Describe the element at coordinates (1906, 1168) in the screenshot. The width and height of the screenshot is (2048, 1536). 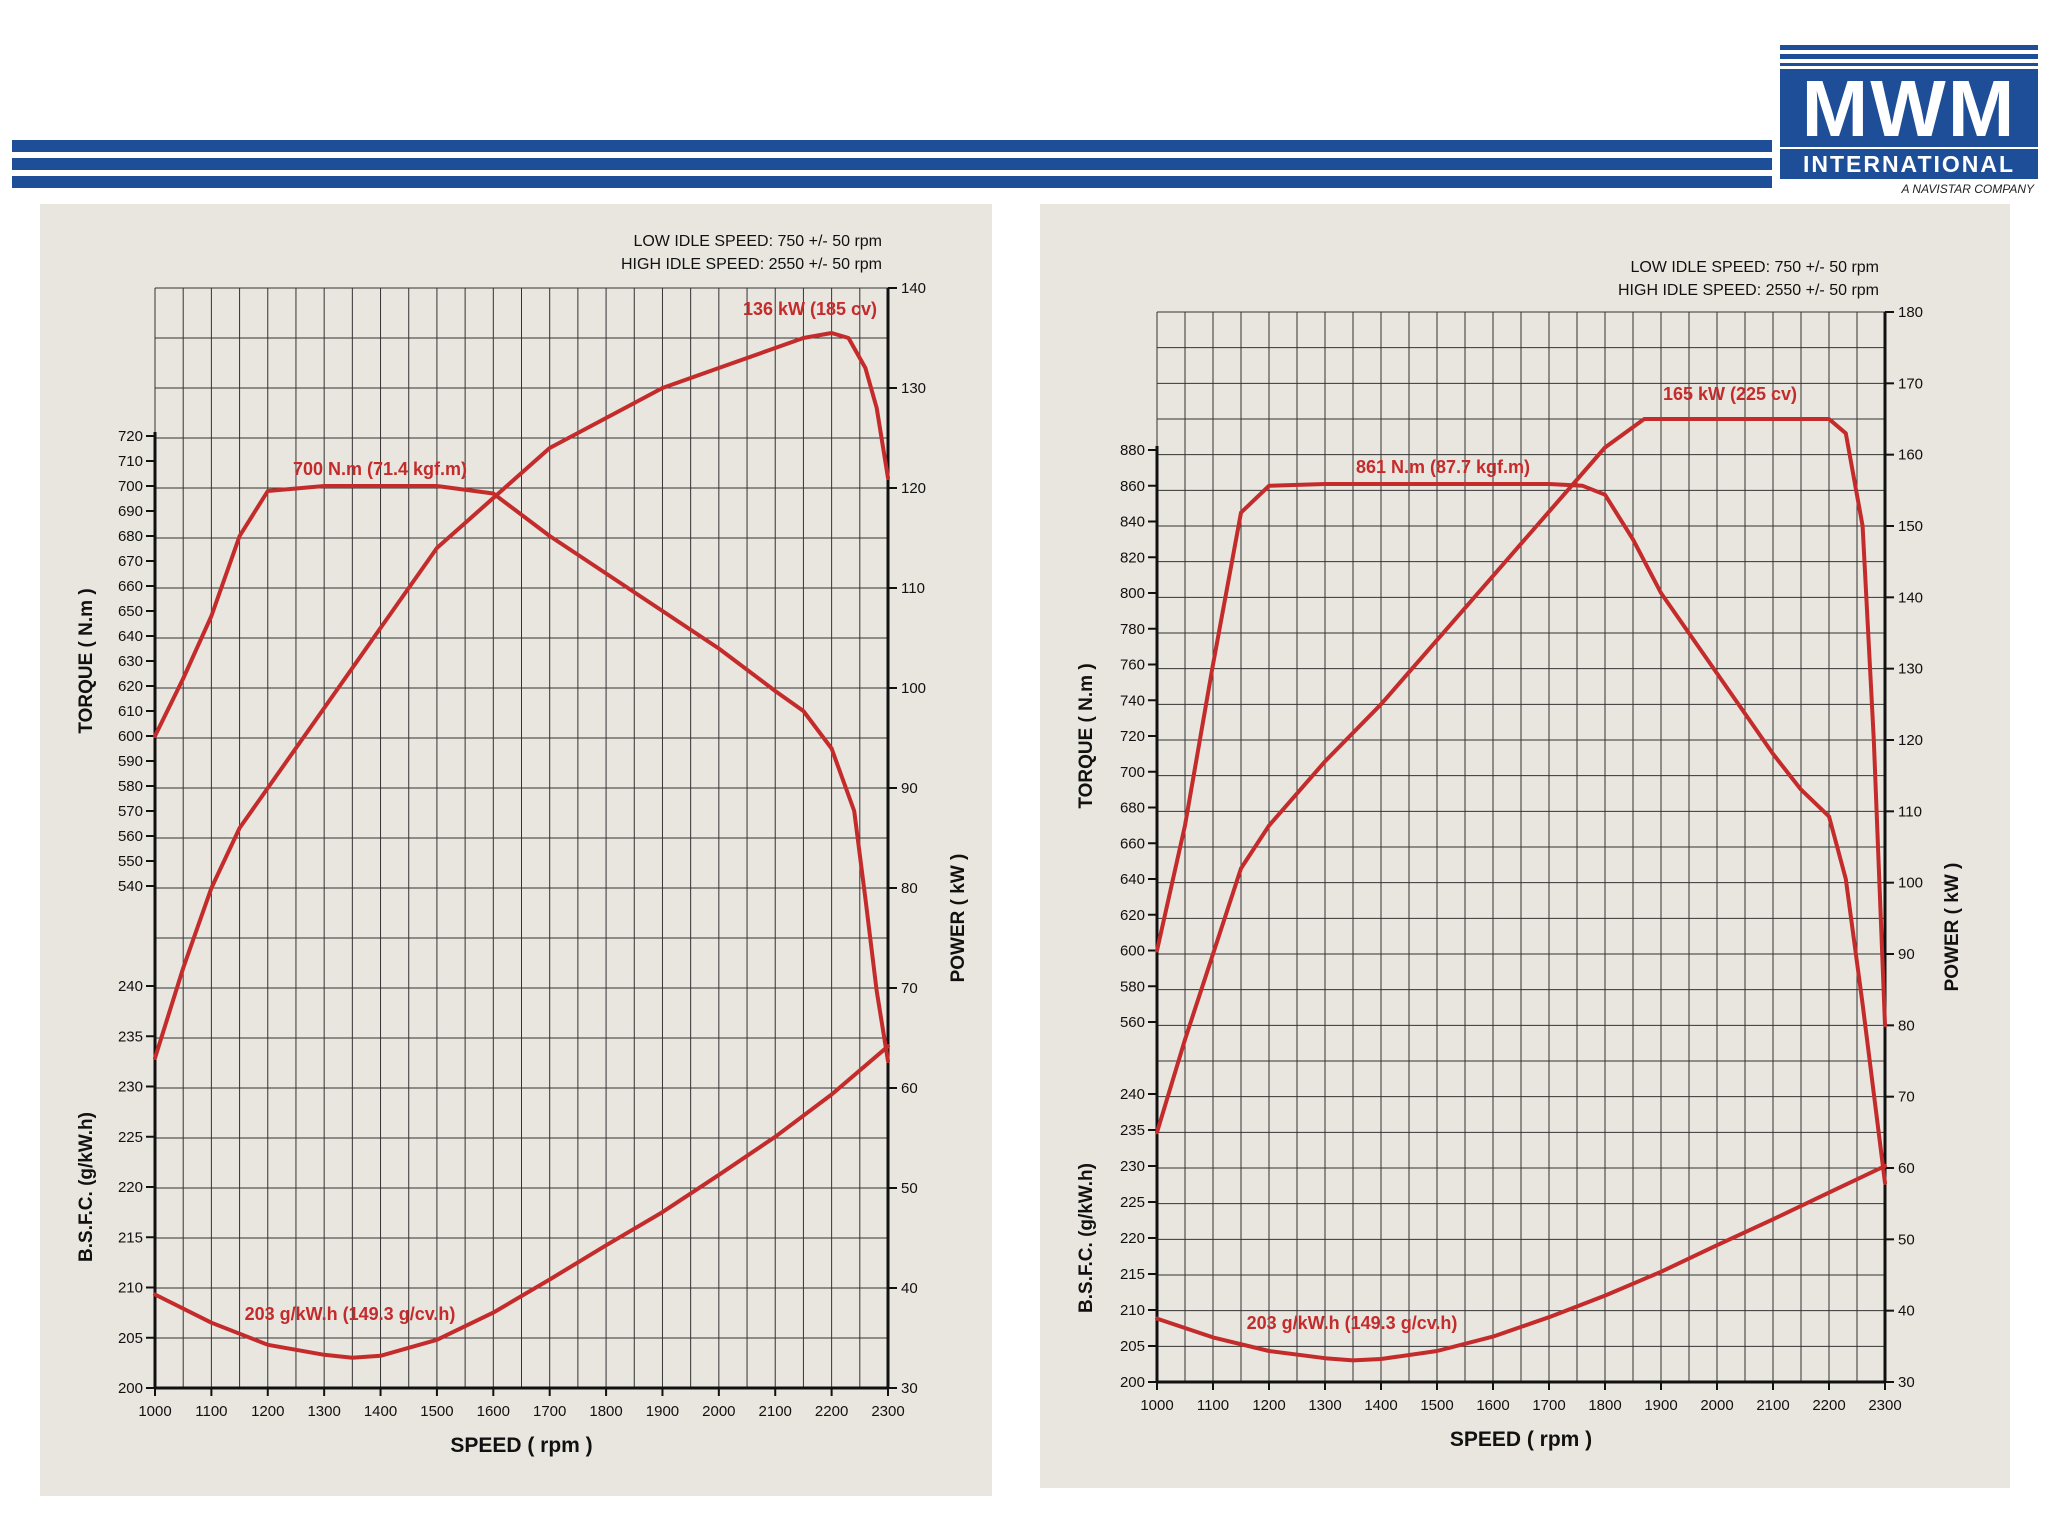
I see `power-tick-label: 60` at that location.